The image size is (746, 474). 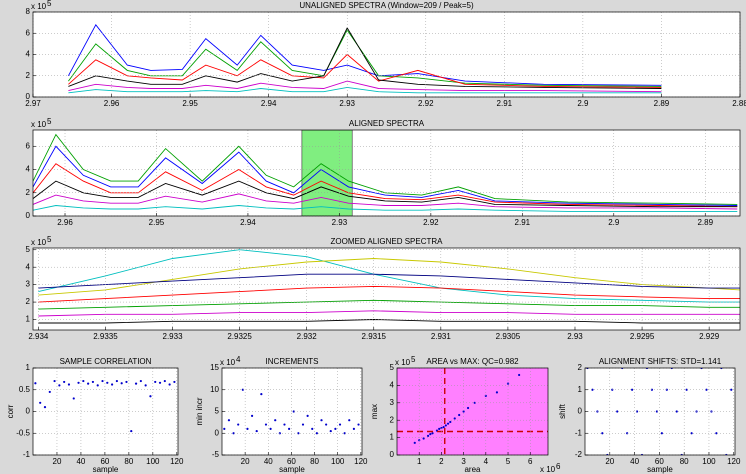 I want to click on x-tick-label: 2.9315, so click(x=374, y=336).